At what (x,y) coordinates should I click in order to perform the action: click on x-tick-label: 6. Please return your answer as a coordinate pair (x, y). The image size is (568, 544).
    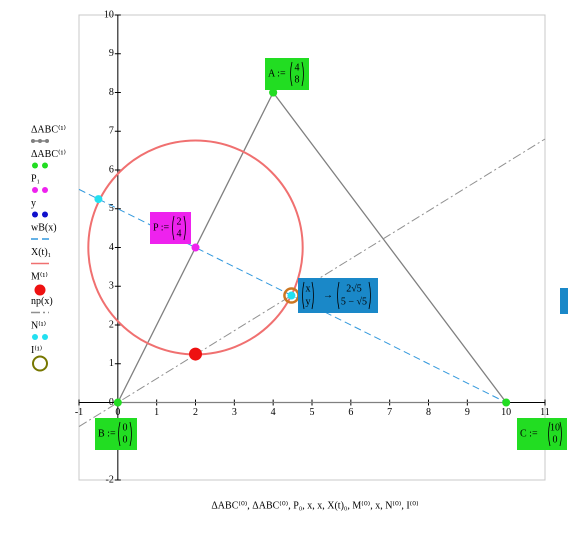
    Looking at the image, I should click on (350, 412).